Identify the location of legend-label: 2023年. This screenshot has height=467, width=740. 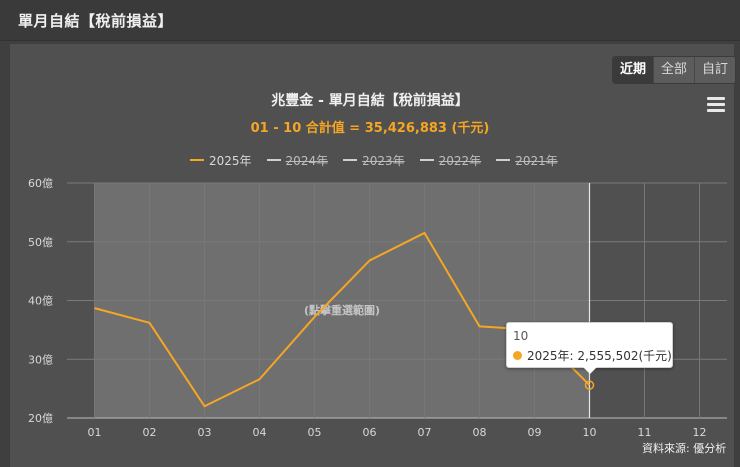
(383, 160).